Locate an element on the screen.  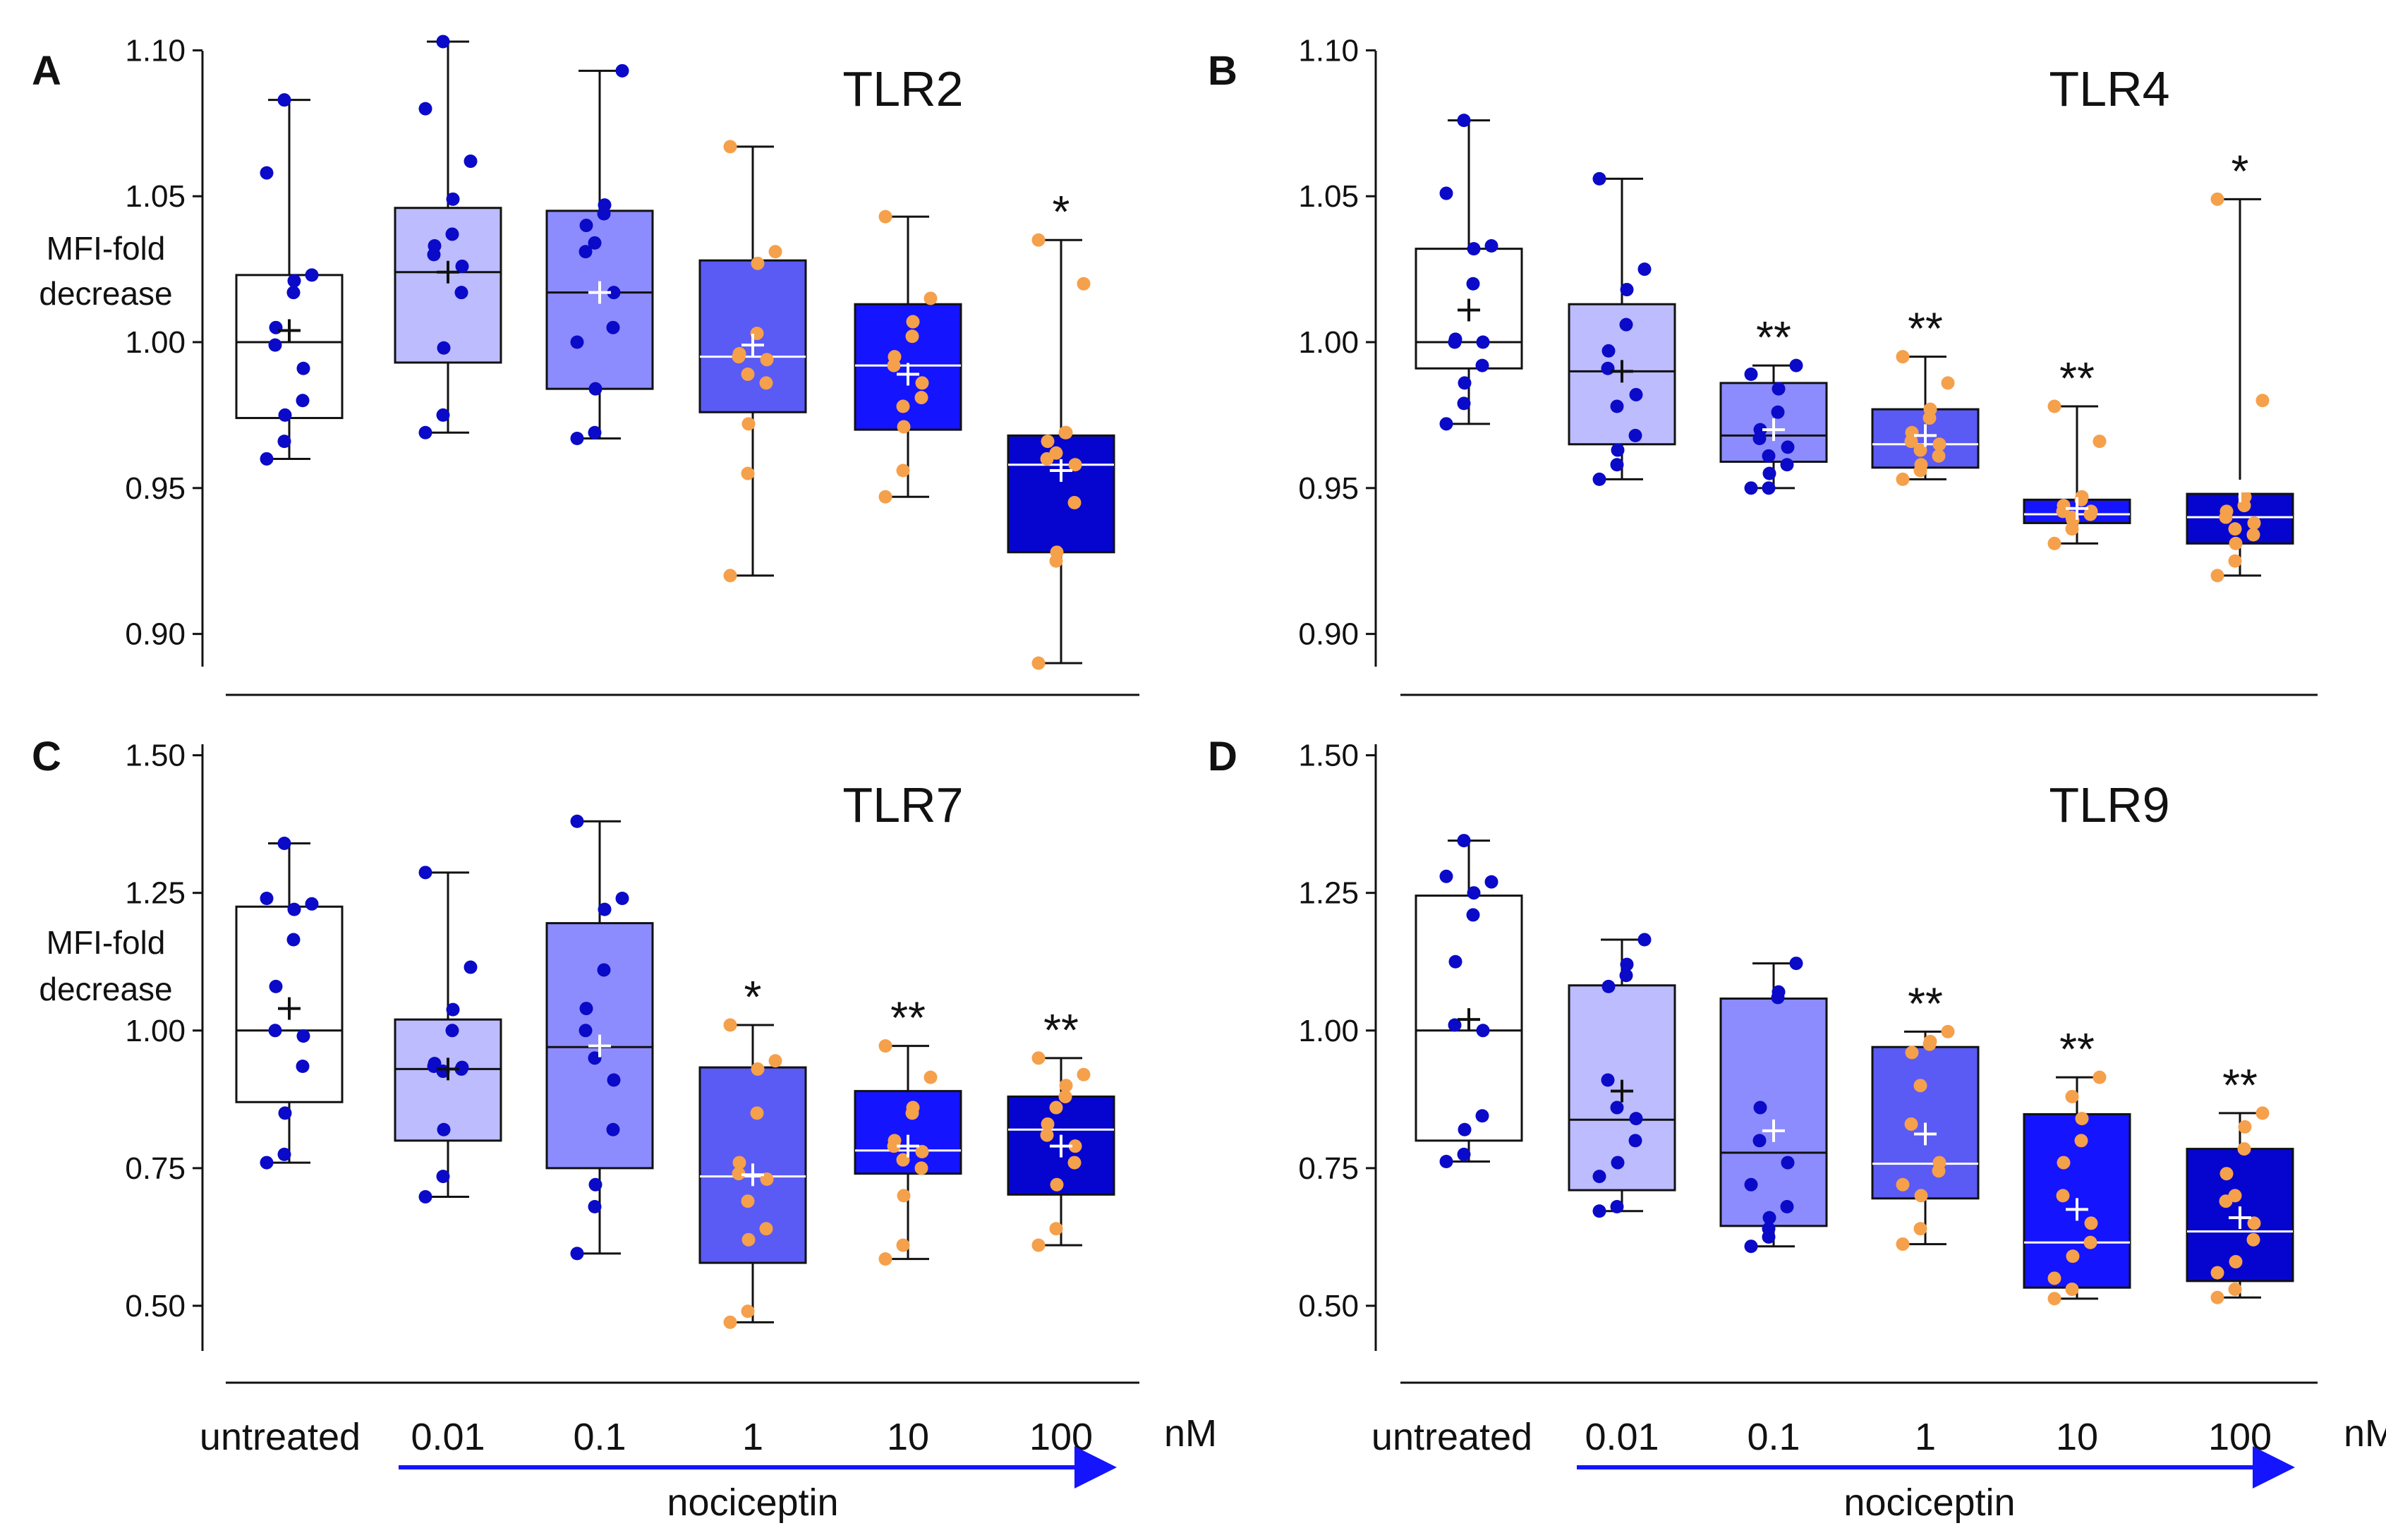
y-tick-label: 0.75 is located at coordinates (155, 1168).